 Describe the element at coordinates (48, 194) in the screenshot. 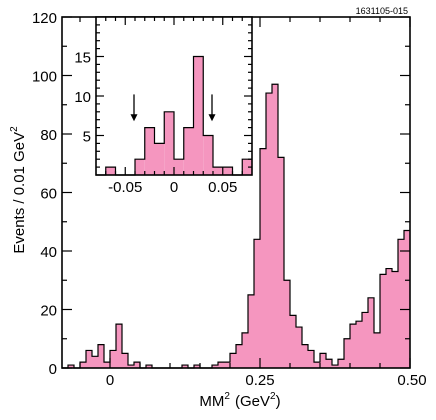

I see `main-y-tick-label: 60` at that location.